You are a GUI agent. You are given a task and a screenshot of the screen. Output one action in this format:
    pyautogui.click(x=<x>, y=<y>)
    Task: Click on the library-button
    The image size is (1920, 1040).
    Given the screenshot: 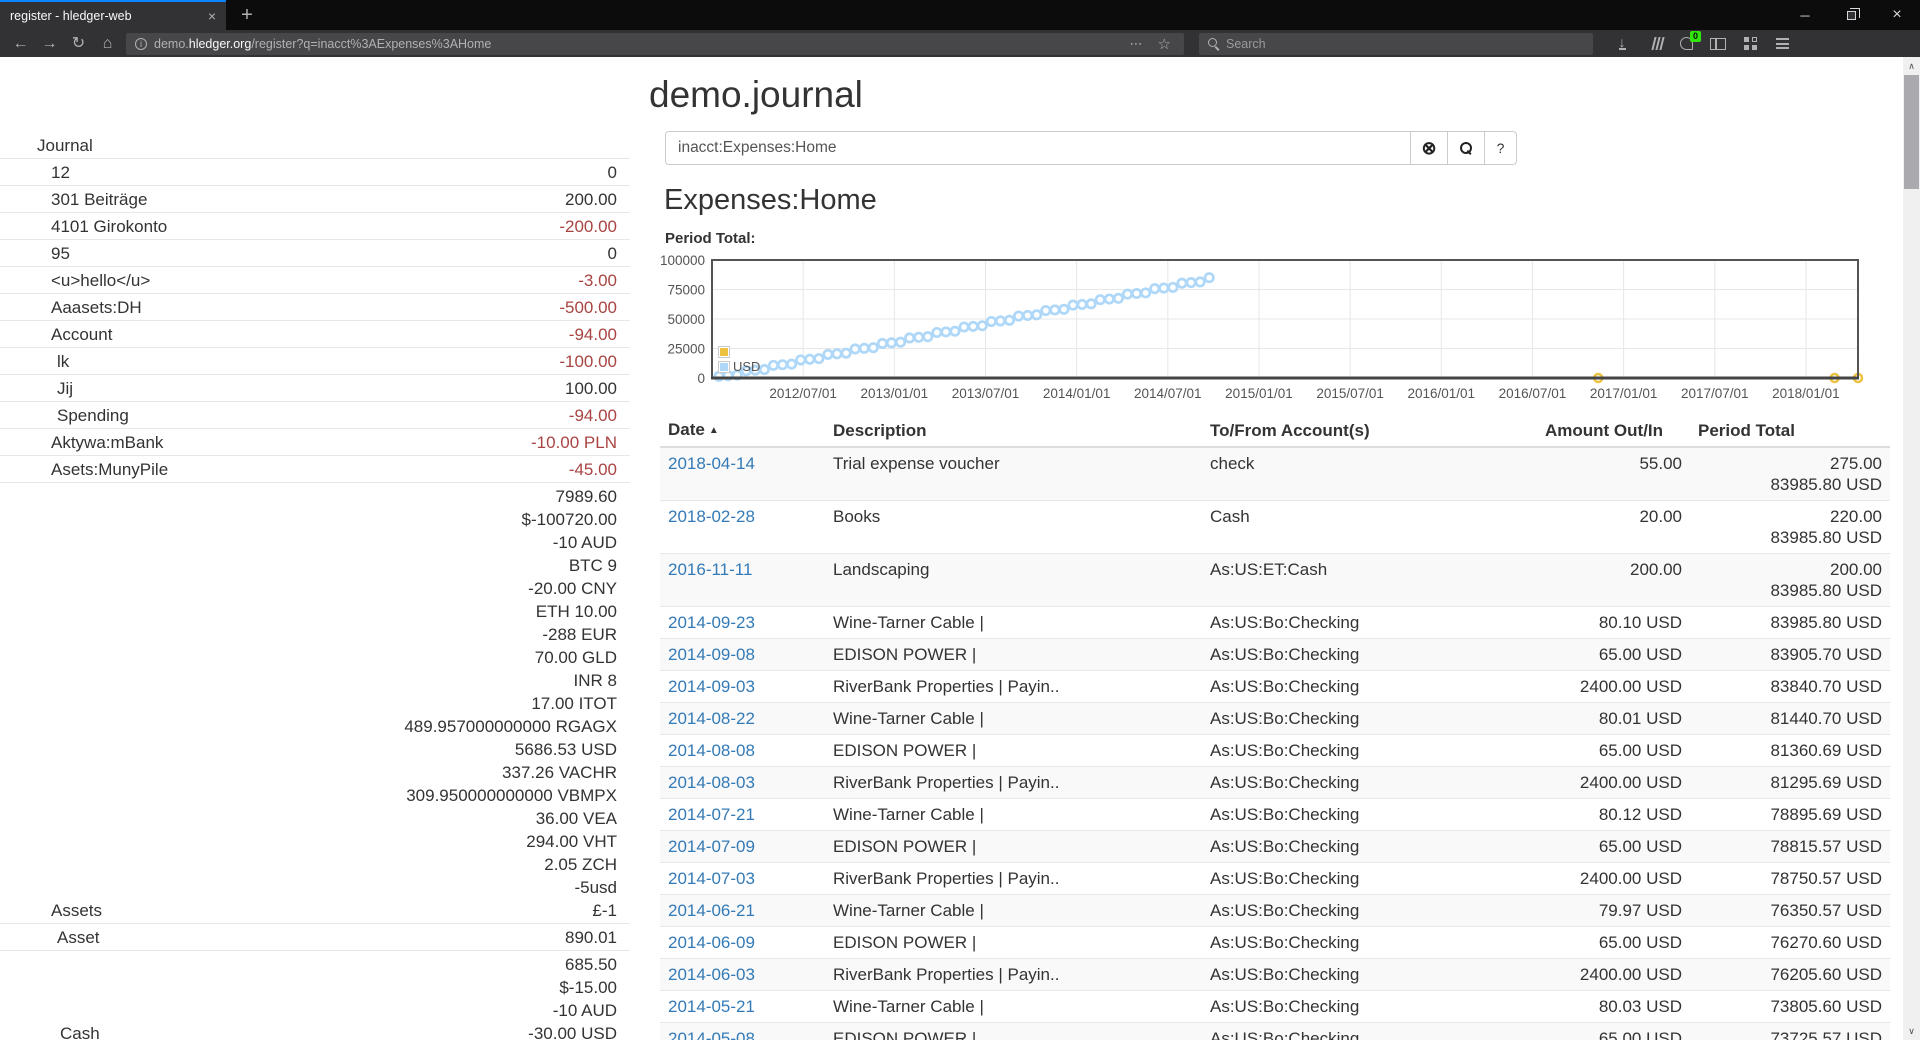 What is the action you would take?
    pyautogui.click(x=1654, y=43)
    